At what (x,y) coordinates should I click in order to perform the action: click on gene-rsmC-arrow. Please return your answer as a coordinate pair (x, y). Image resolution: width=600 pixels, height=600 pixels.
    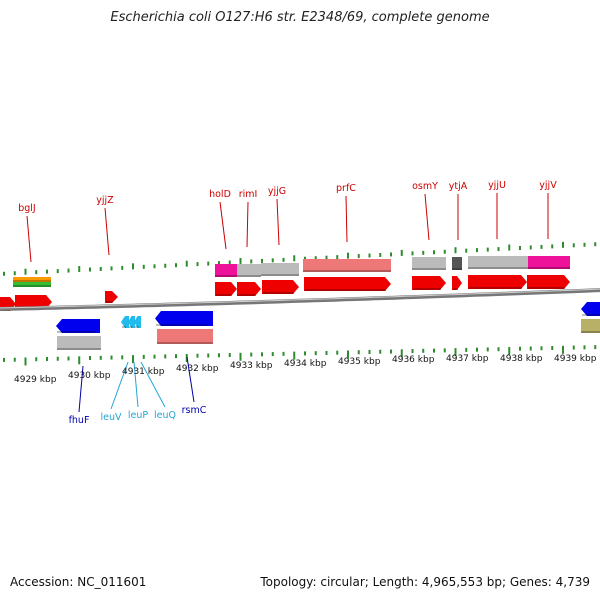
    Looking at the image, I should click on (184, 318).